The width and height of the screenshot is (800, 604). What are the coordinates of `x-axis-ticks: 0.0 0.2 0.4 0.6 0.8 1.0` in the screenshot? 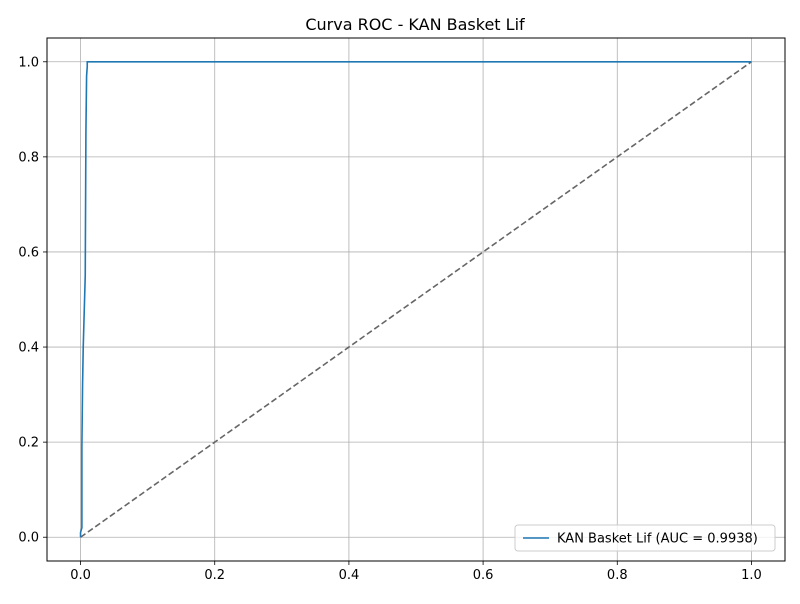 It's located at (416, 572).